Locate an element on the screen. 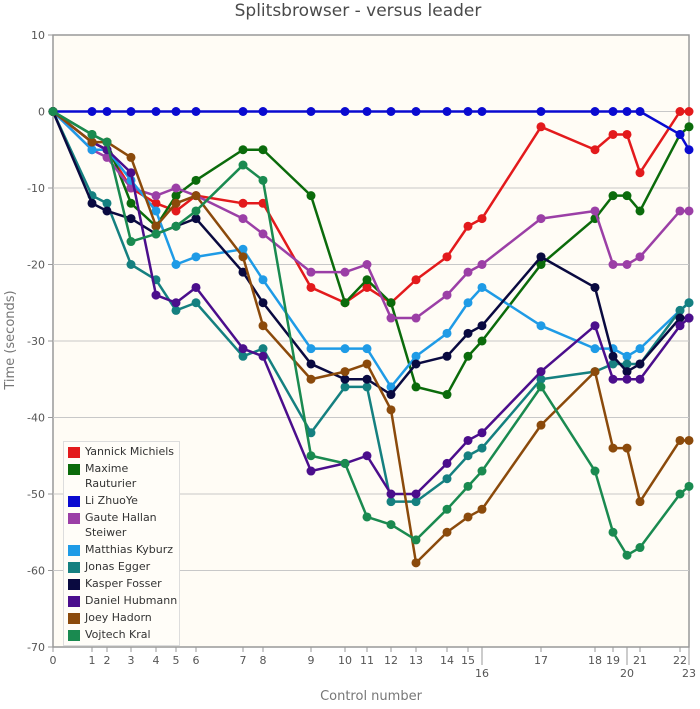 The image size is (700, 709). legend-item: Vojtech Kral is located at coordinates (121, 634).